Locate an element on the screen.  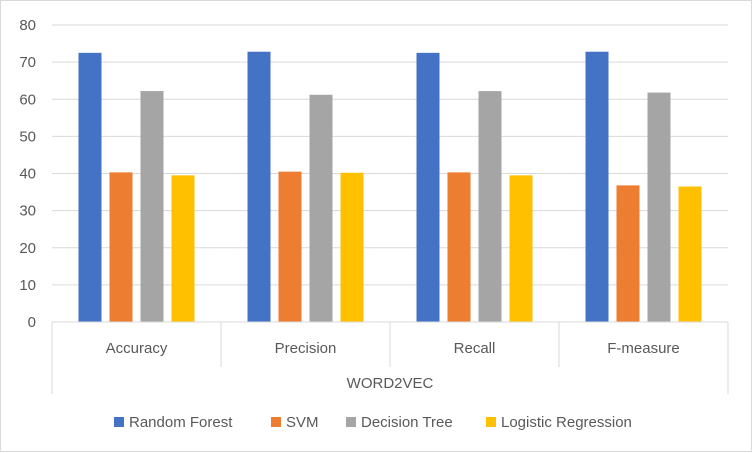
legend-item: Random Forest is located at coordinates (173, 422).